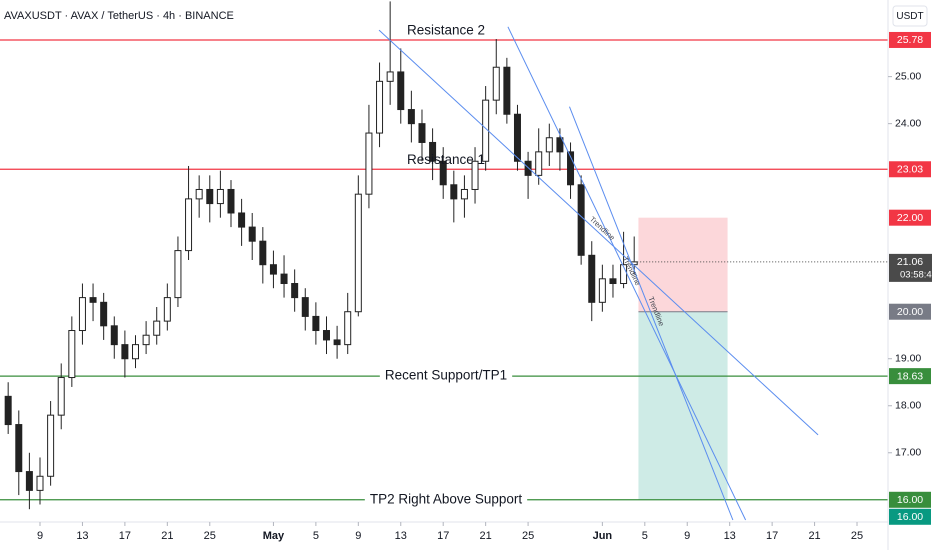 Image resolution: width=932 pixels, height=550 pixels. I want to click on currency-box, so click(910, 16).